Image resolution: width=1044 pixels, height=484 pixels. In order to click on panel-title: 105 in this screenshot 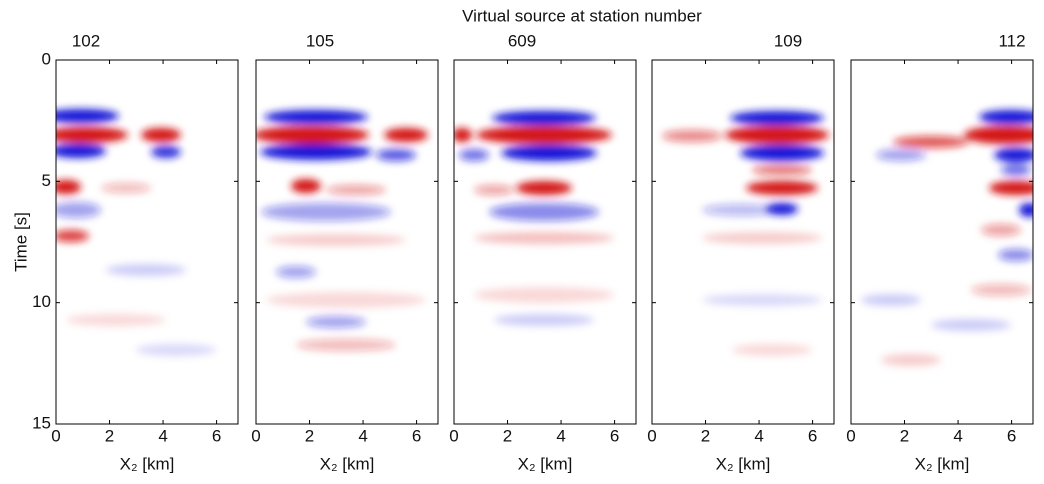, I will do `click(320, 40)`.